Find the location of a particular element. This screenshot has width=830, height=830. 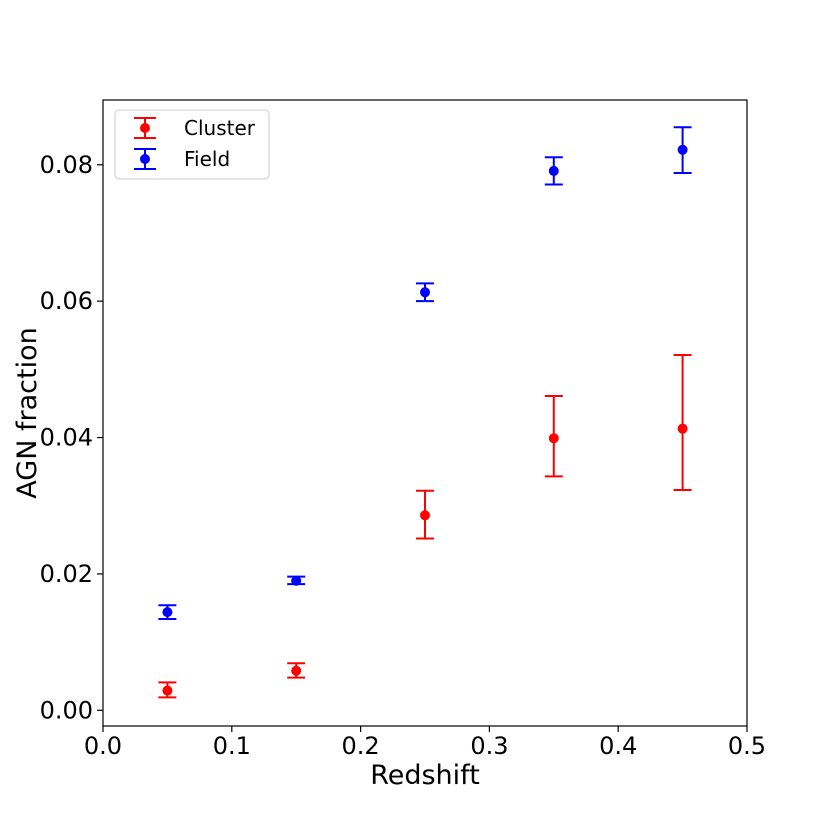

x-tick-label: 0.5 is located at coordinates (747, 746).